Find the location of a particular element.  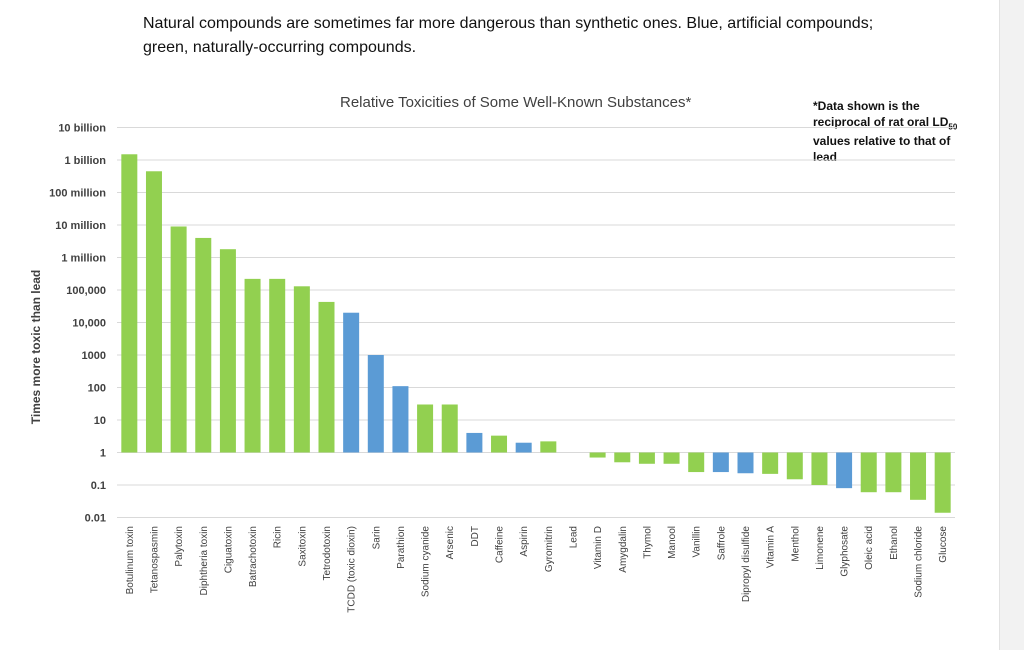

chart-footnote-subscript: 50 is located at coordinates (953, 126).